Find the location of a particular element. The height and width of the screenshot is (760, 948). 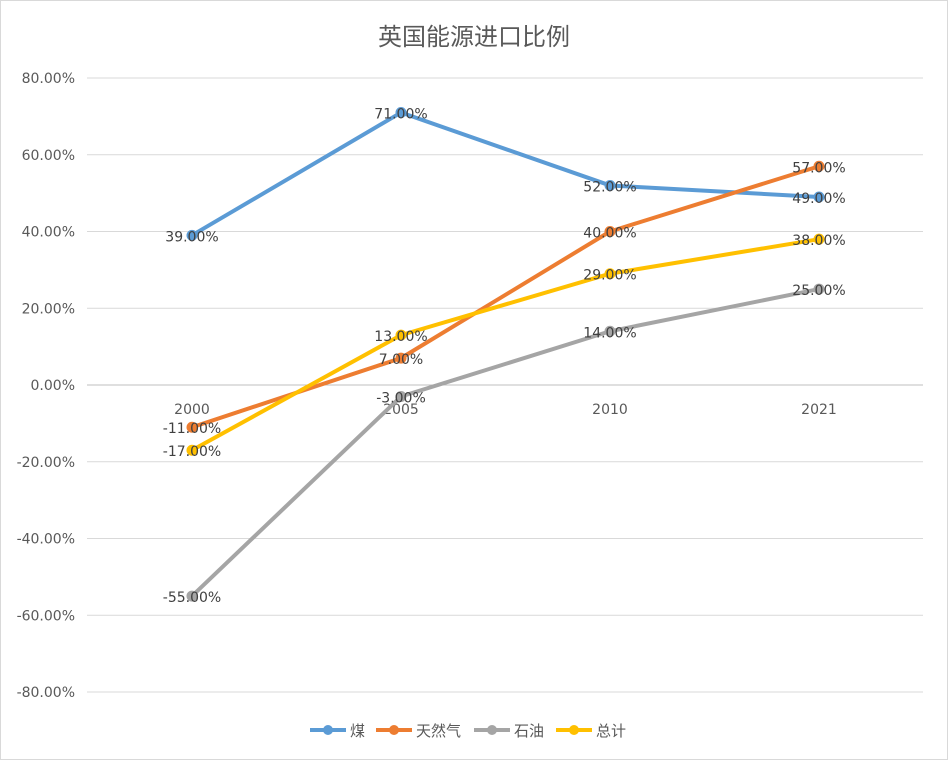

data-label: 13.00% is located at coordinates (400, 337).